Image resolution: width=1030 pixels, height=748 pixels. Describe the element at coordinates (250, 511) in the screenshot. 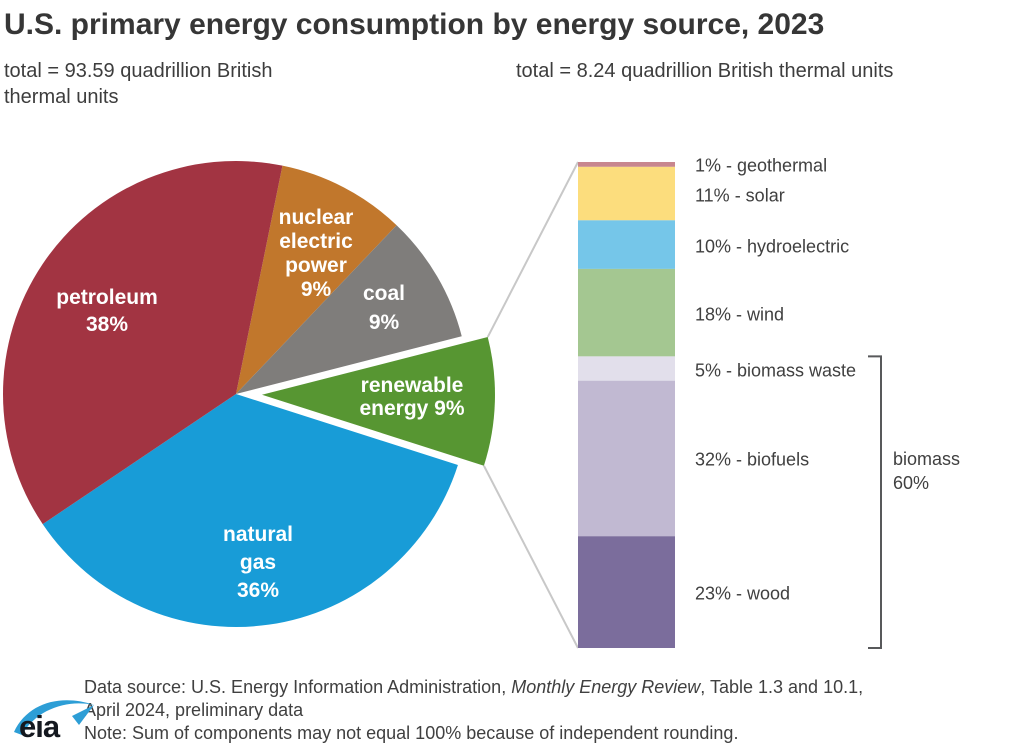

I see `pie-slice-natural-gas` at that location.